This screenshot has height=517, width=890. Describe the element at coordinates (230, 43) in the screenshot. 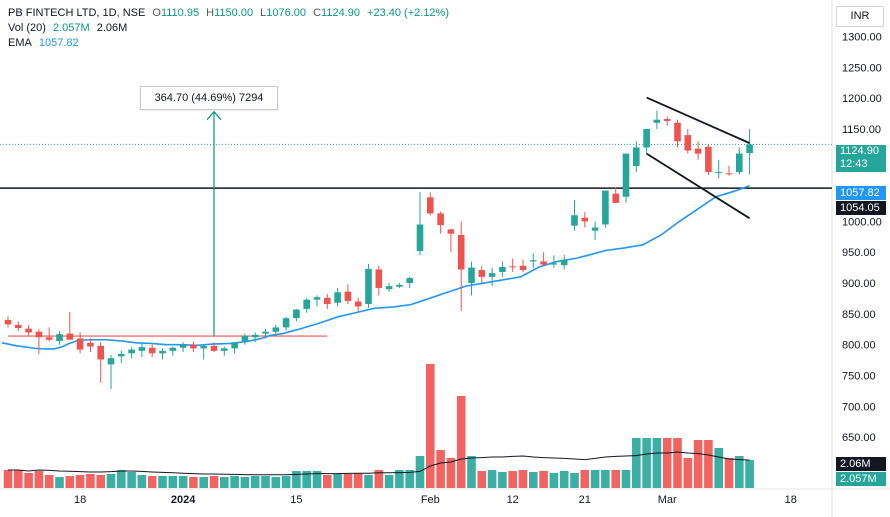

I see `legend-ema-row: EMA 1057.82` at that location.